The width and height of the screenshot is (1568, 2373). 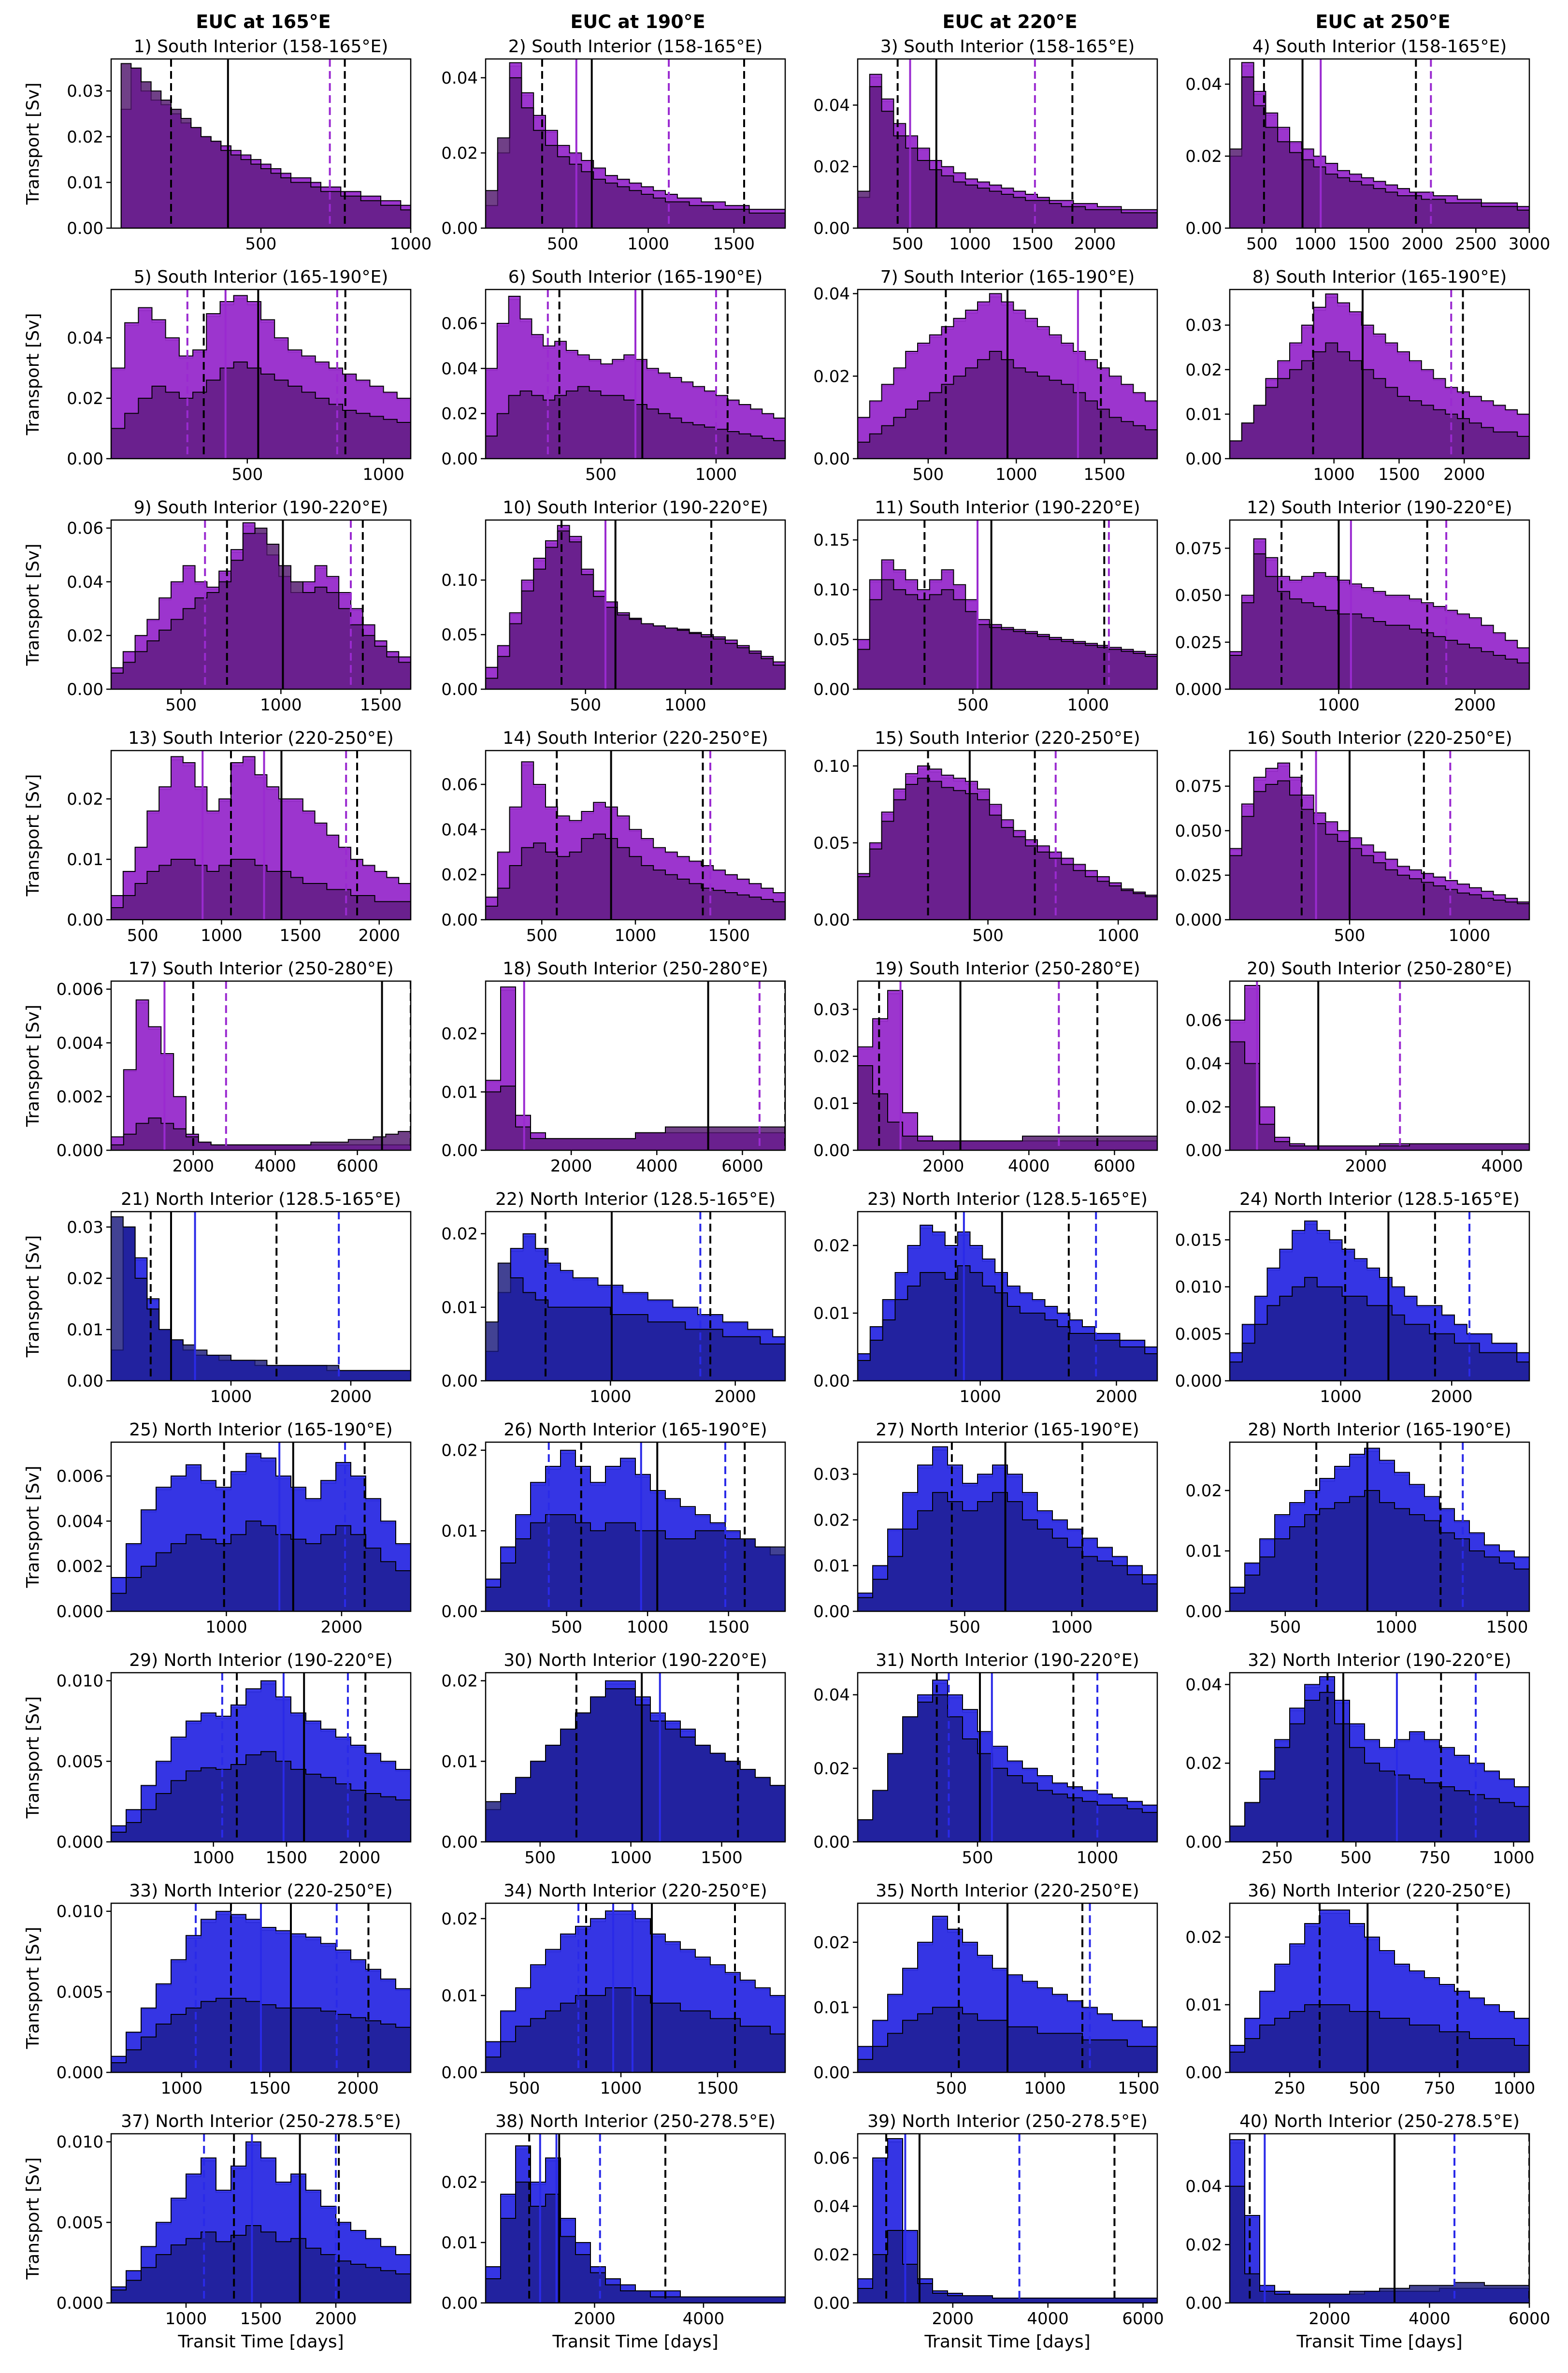 What do you see at coordinates (1198, 596) in the screenshot?
I see `y-tick-label: 0.050` at bounding box center [1198, 596].